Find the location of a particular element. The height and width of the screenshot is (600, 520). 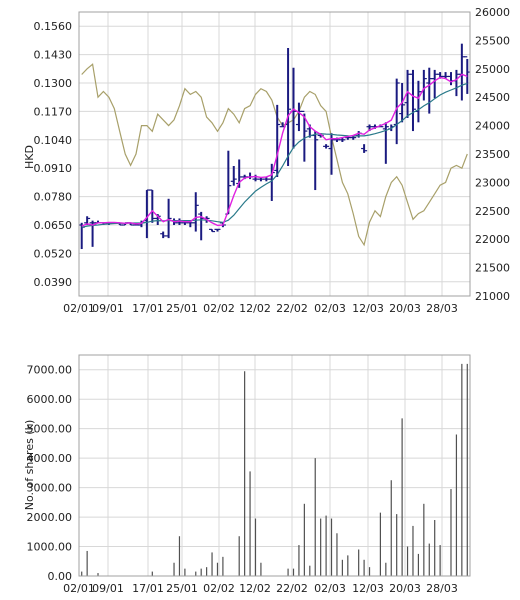

price-x-tick-label: 17/01 is located at coordinates (148, 308).